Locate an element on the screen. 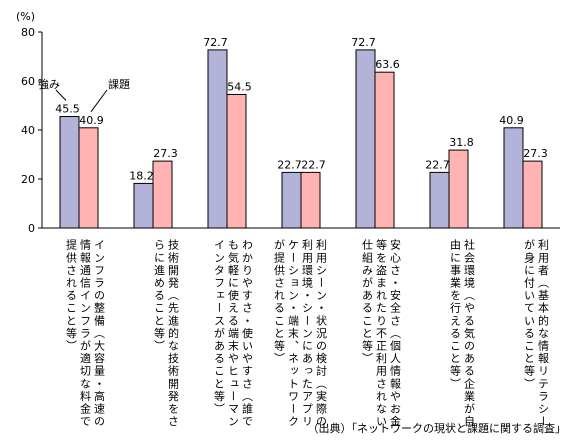 This screenshot has height=446, width=572. category-label: インフラの整備（大容量・高速の is located at coordinates (99, 333).